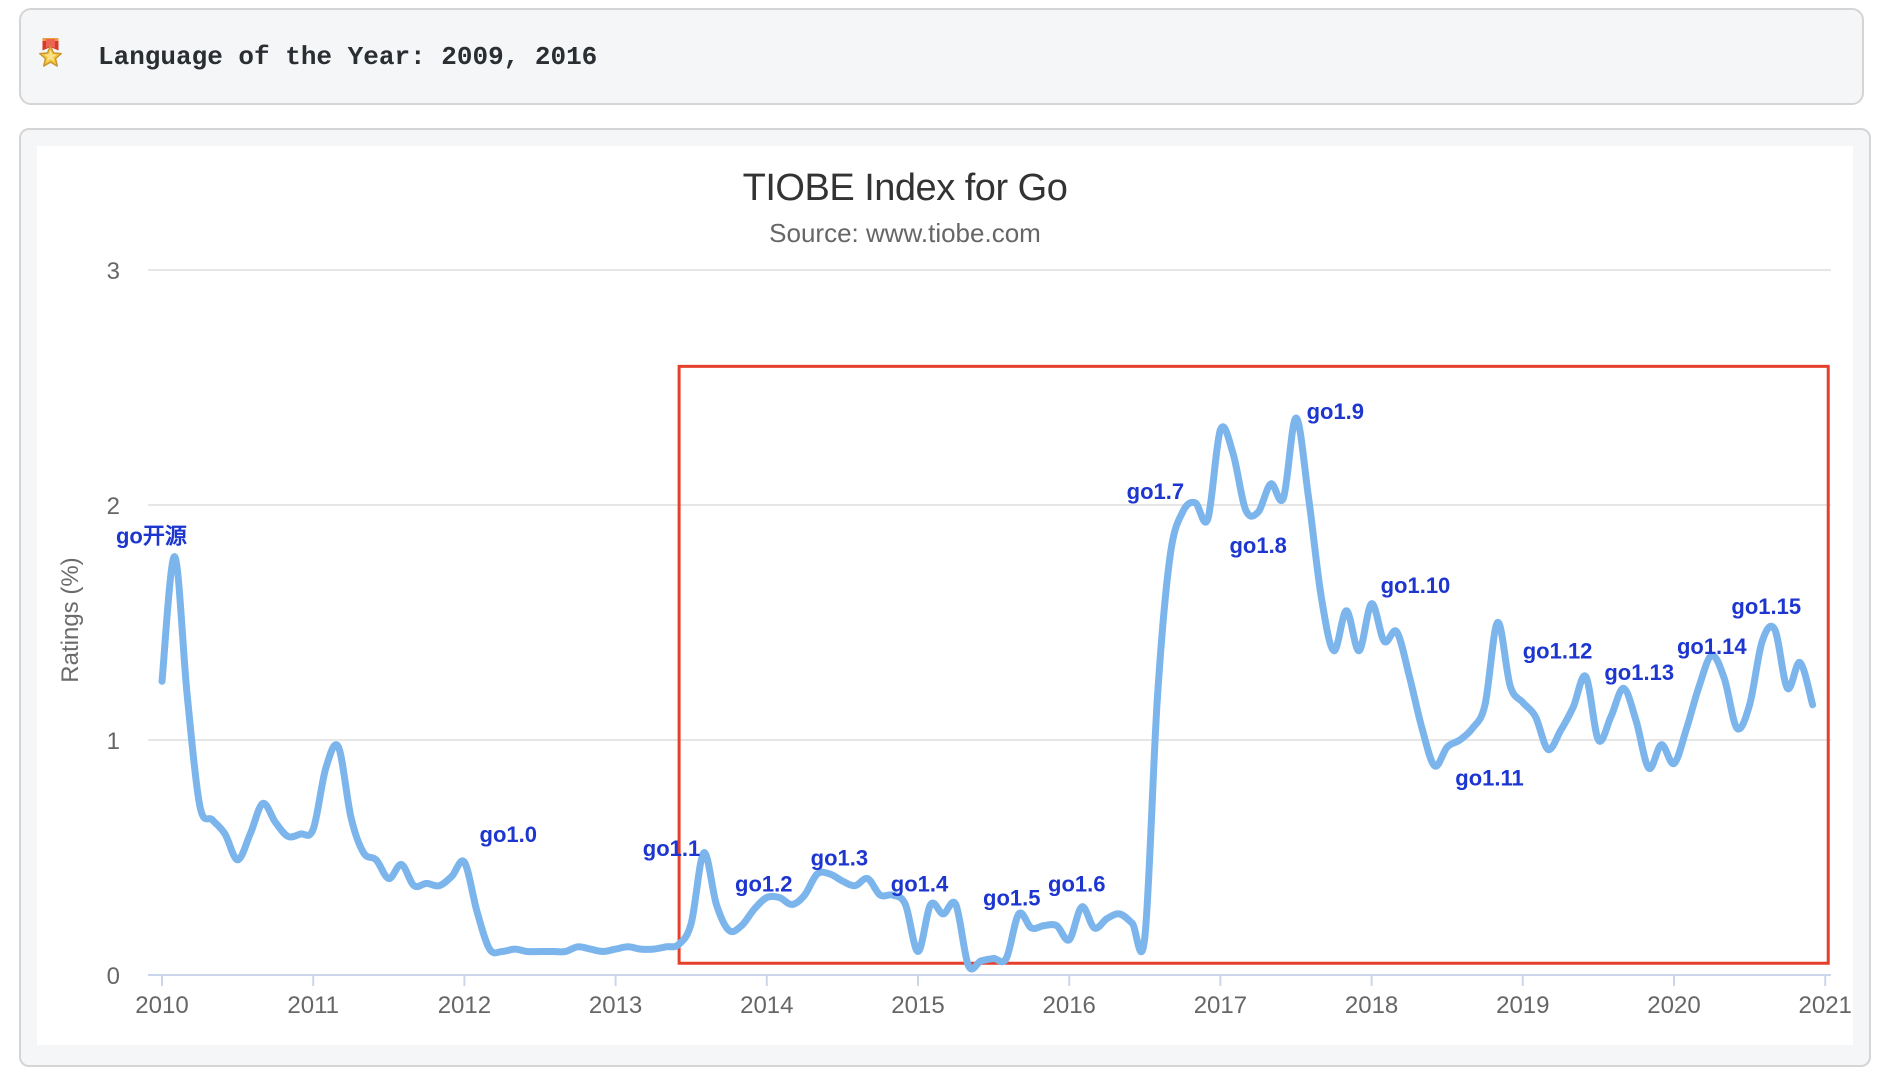 The width and height of the screenshot is (1884, 1082). I want to click on annotation-go1.13: go1.13, so click(1639, 672).